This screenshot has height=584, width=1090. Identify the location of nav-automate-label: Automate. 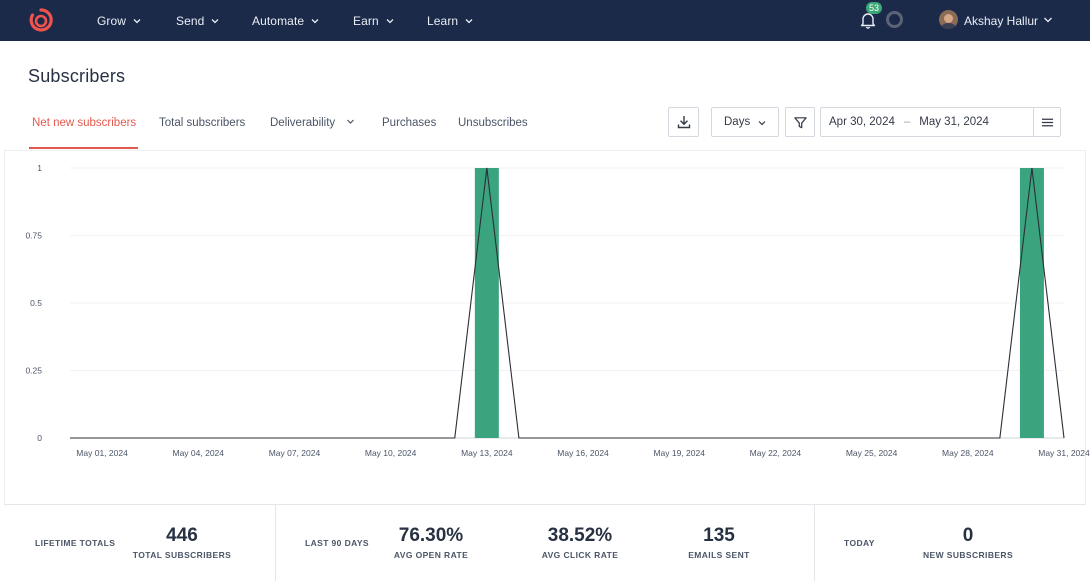
(278, 20).